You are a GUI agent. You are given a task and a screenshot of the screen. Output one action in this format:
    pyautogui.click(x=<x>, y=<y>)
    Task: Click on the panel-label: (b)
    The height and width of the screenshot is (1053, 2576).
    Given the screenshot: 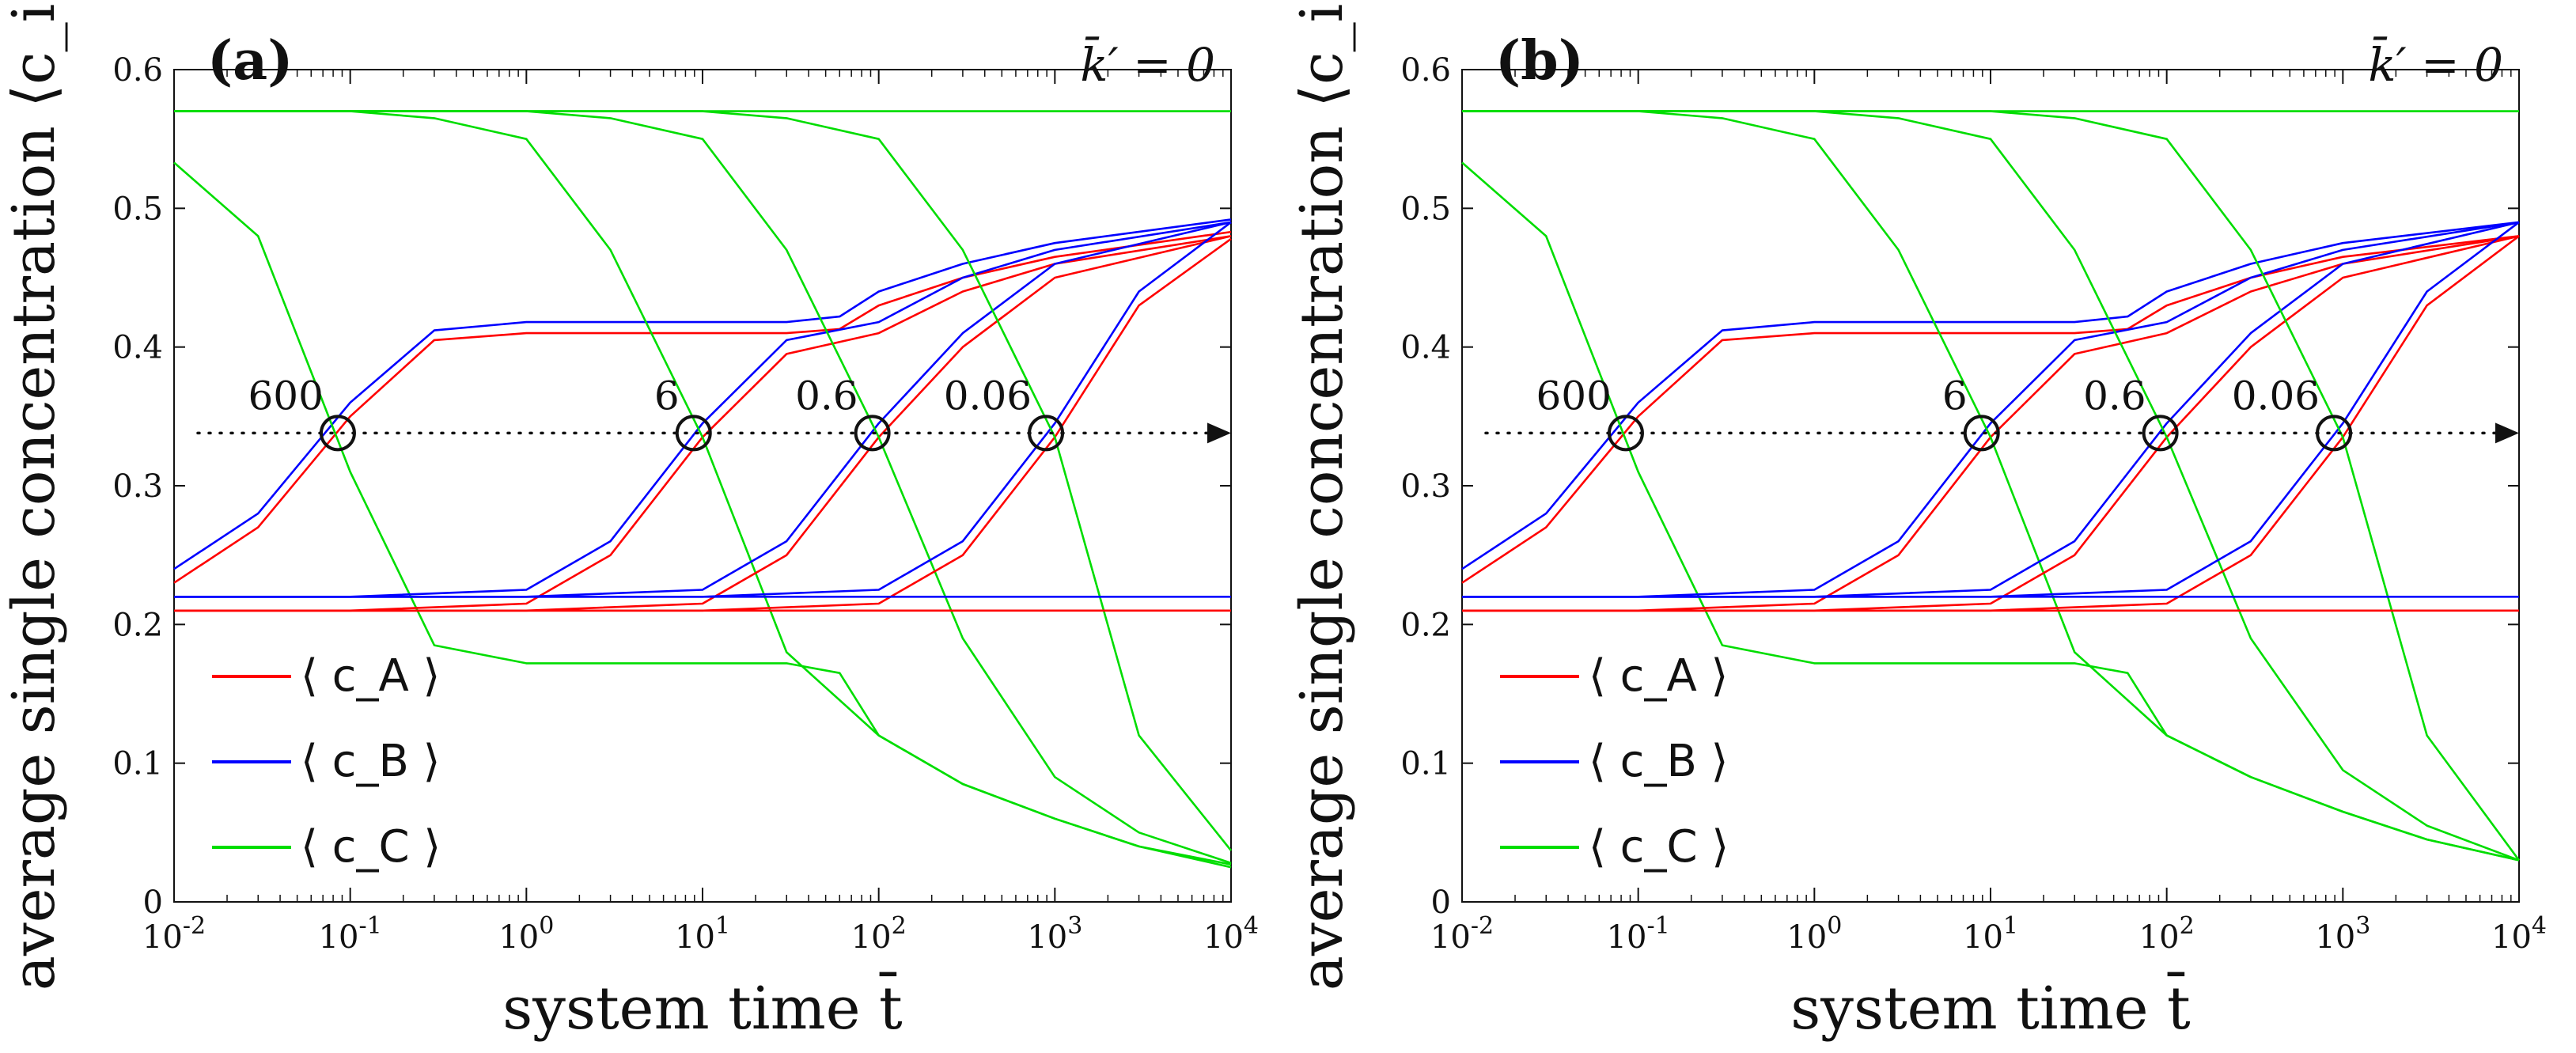 What is the action you would take?
    pyautogui.click(x=1539, y=61)
    